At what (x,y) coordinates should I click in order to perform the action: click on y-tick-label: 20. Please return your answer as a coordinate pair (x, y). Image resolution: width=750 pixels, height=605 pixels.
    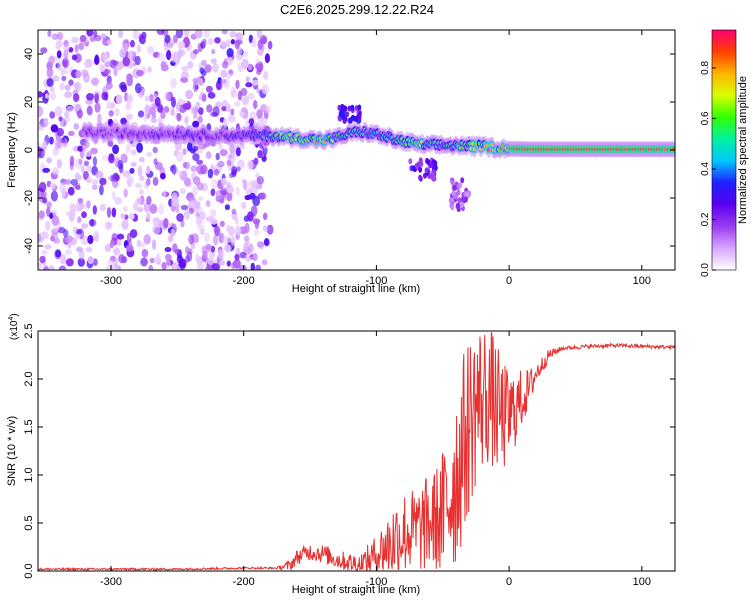
    Looking at the image, I should click on (29, 102).